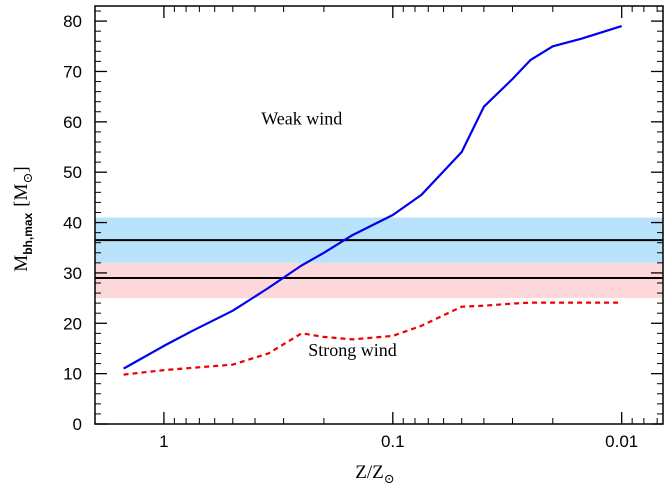 The image size is (664, 489). I want to click on annotations: Weak wind Strong wind, so click(329, 234).